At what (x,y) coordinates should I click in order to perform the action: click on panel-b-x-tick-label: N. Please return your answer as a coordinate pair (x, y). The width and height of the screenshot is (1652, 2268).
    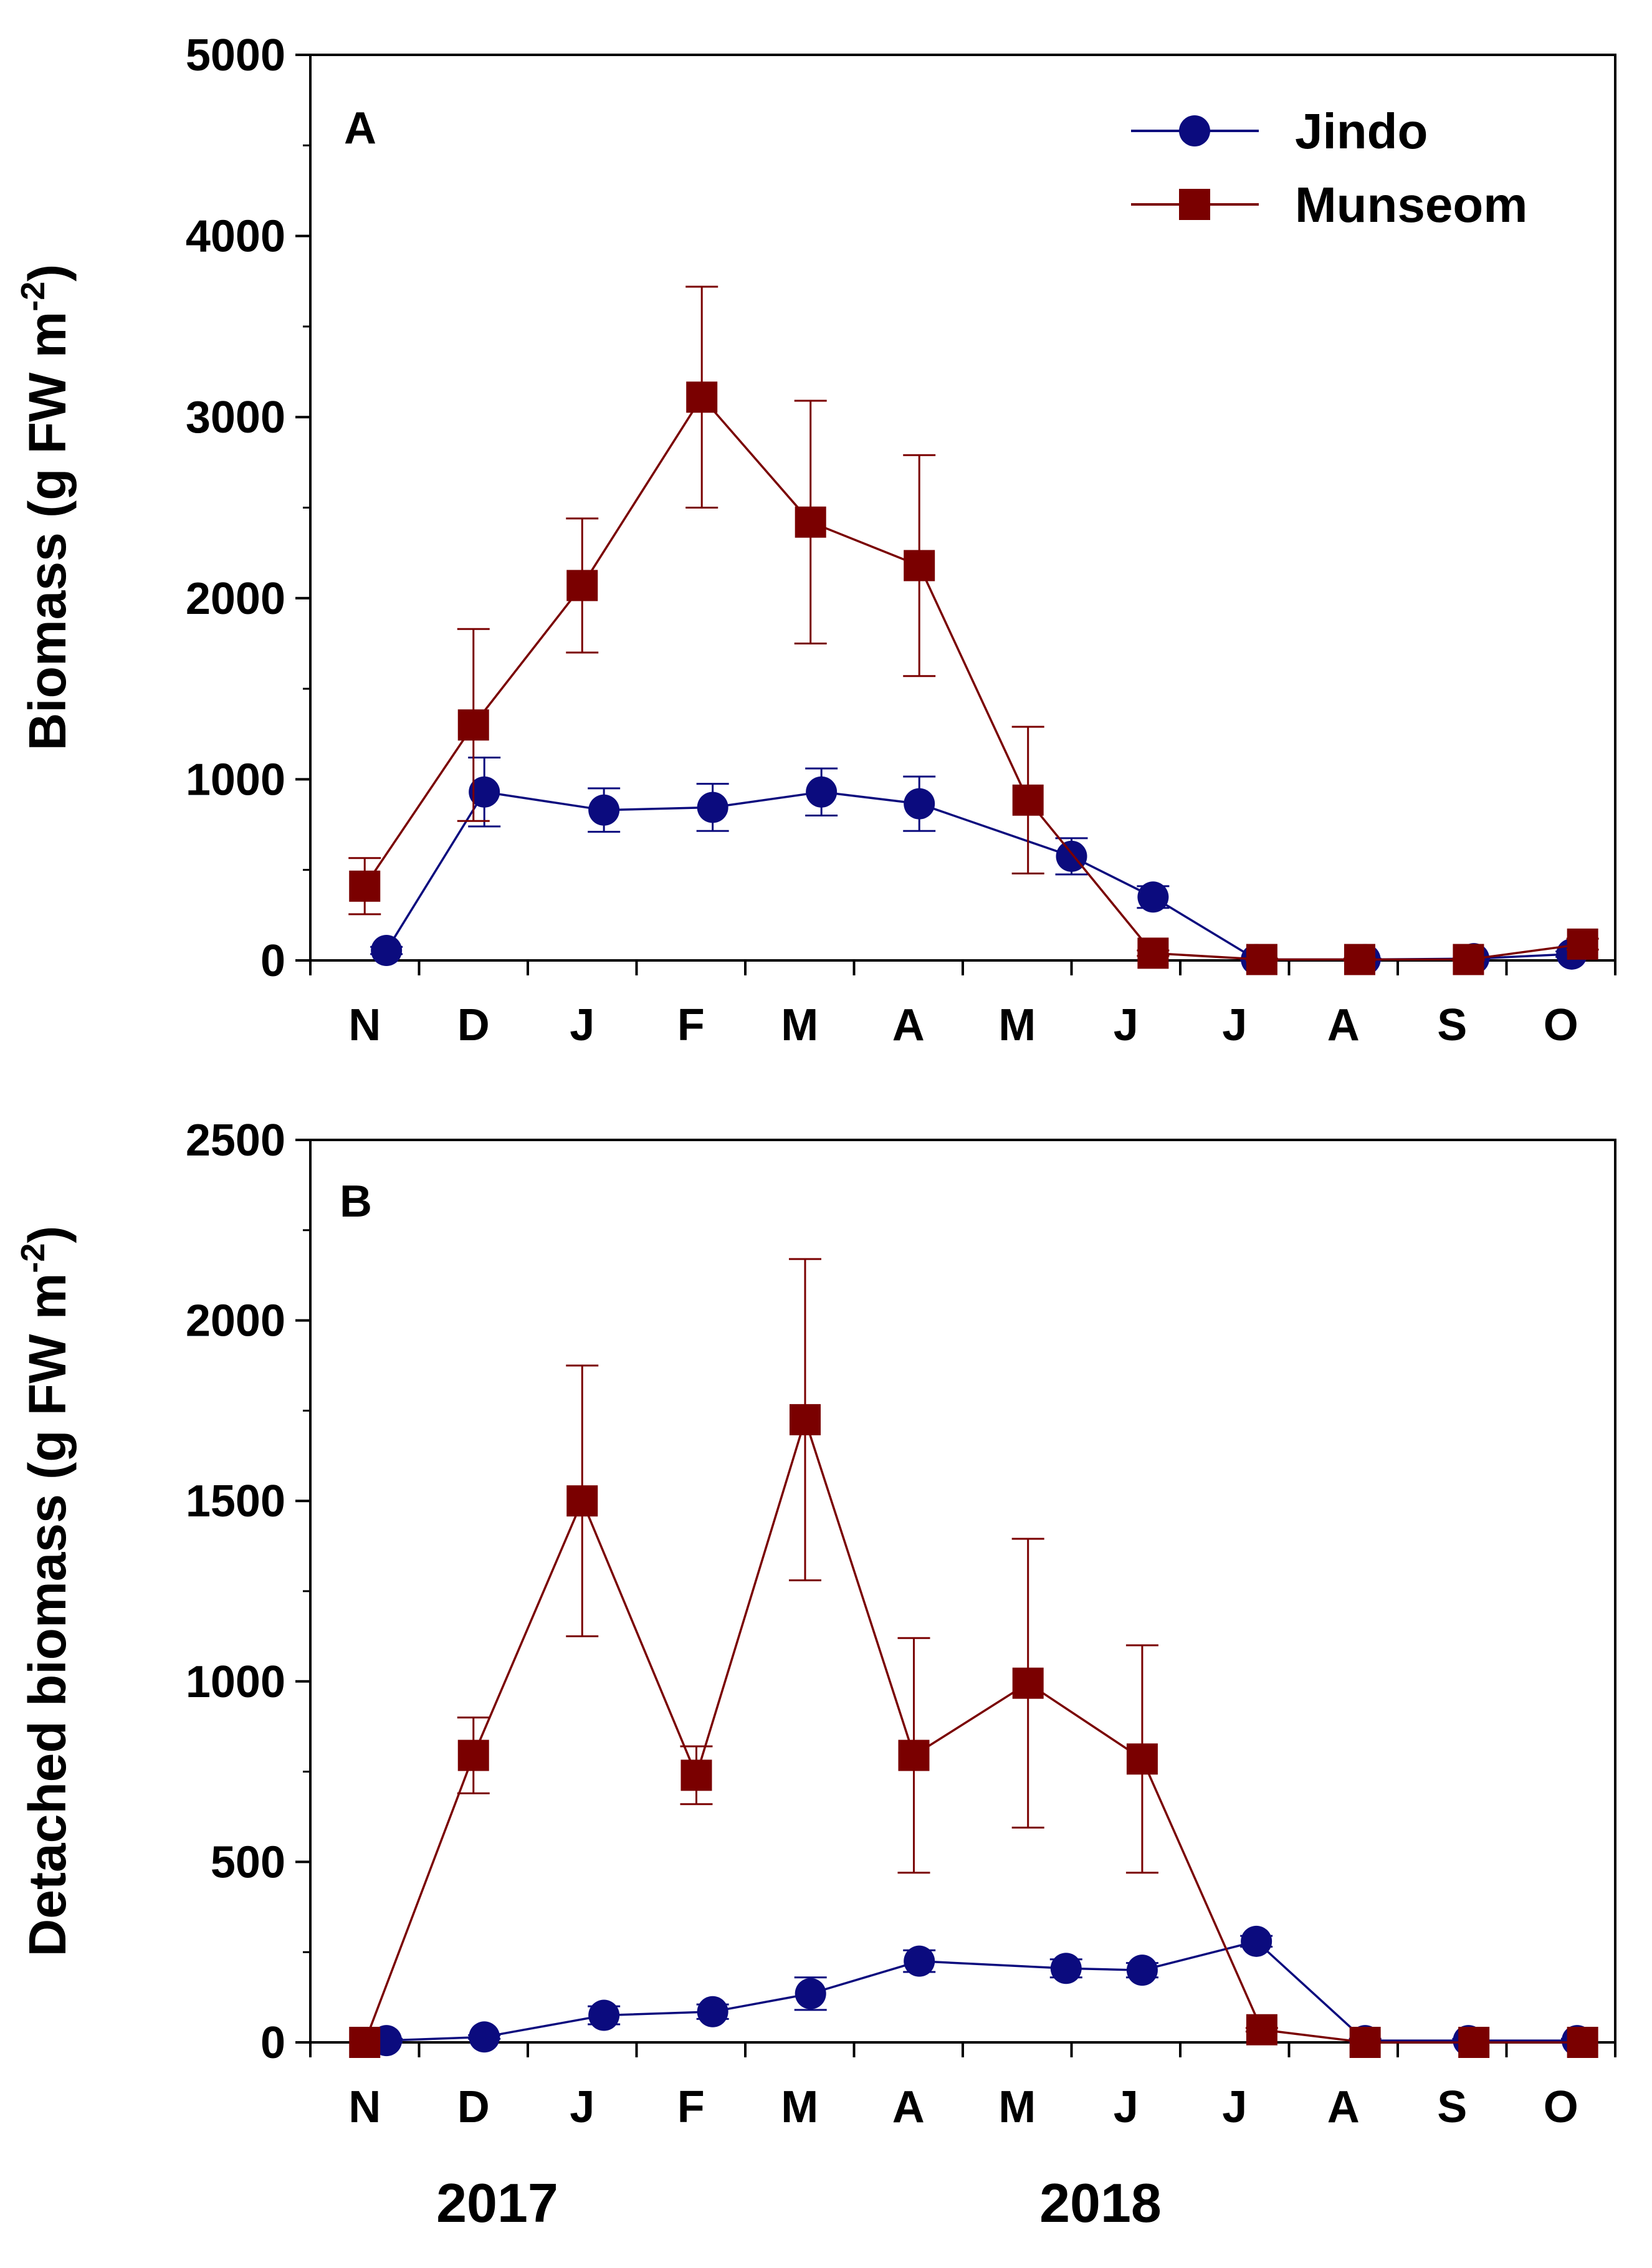
    Looking at the image, I should click on (364, 2107).